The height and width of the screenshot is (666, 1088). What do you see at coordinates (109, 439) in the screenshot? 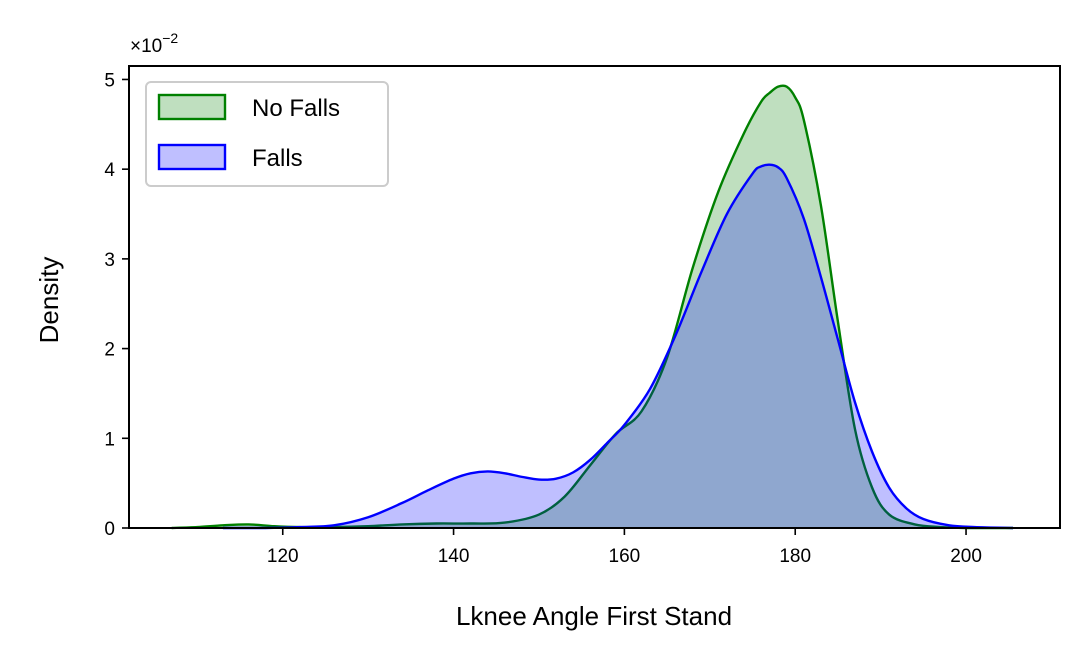
I see `y-tick-label: 1` at bounding box center [109, 439].